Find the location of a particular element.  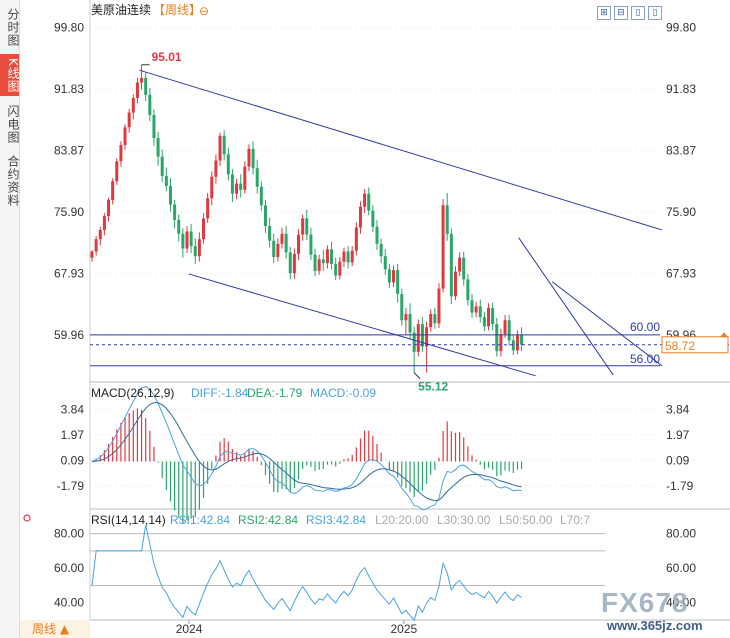

tab-contract-info: 合约资料 is located at coordinates (13, 181).